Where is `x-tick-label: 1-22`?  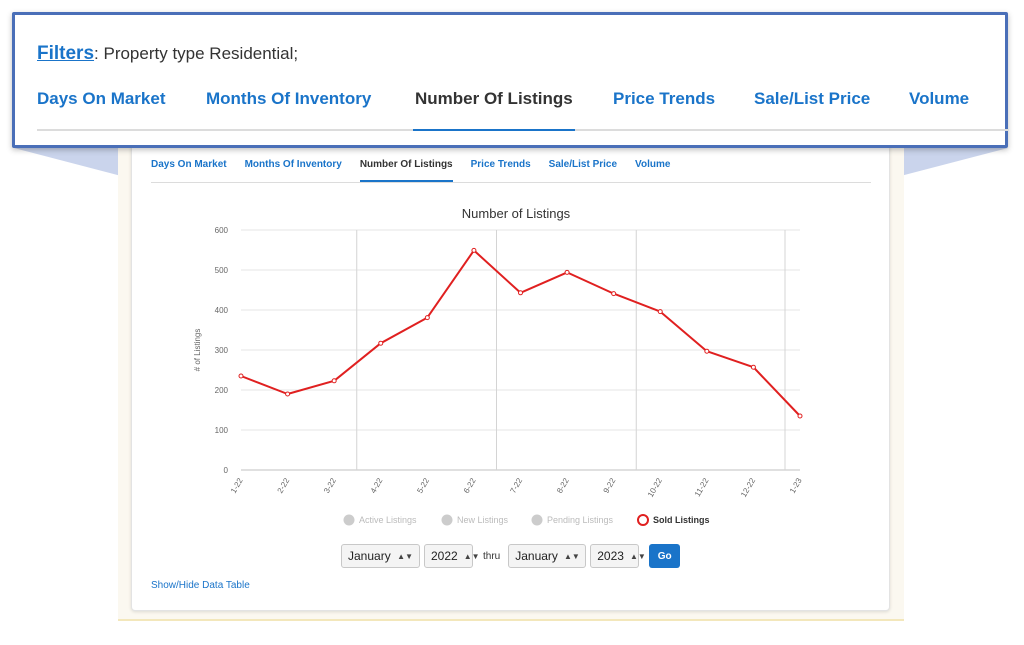 x-tick-label: 1-22 is located at coordinates (237, 485).